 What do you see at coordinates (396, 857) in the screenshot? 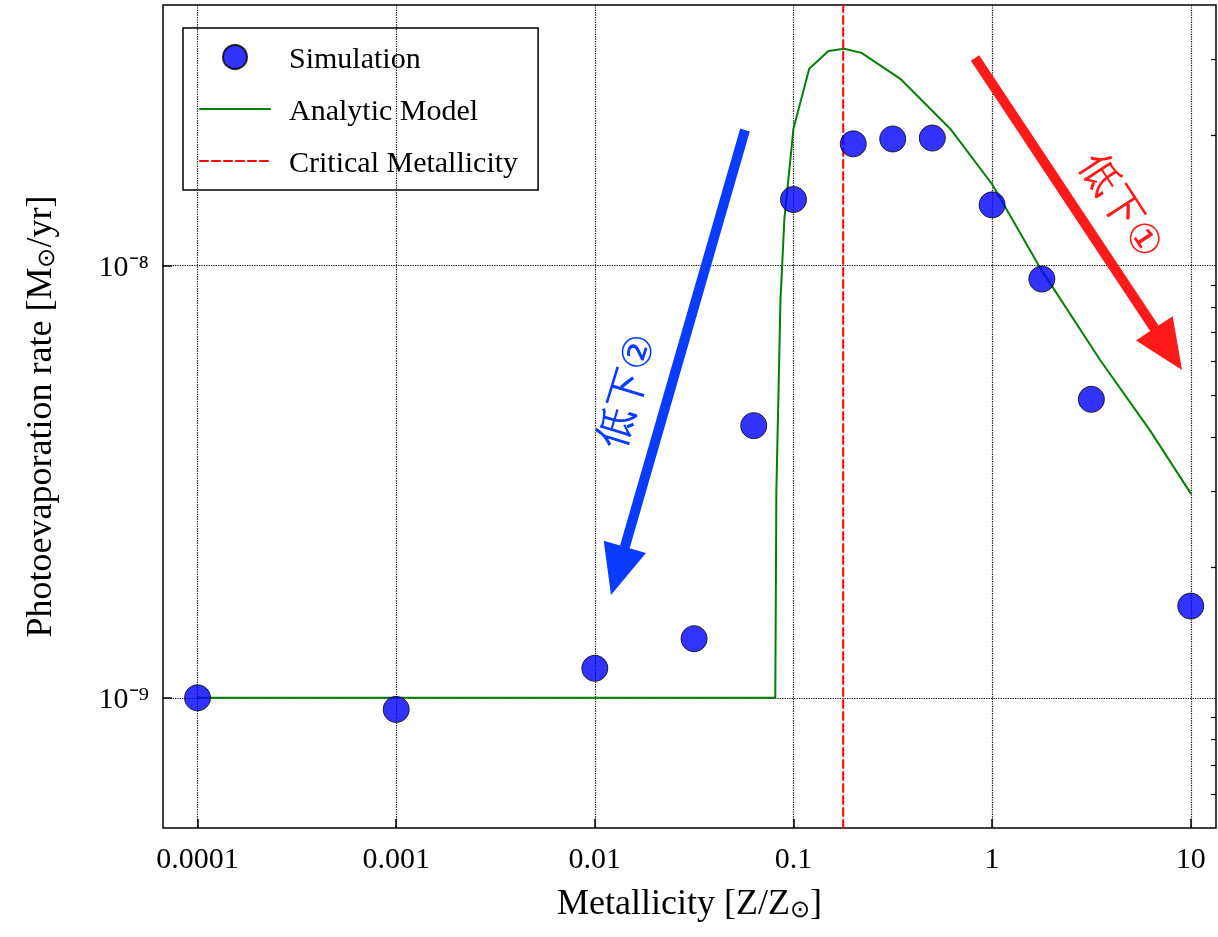
I see `x-tick-label: 0.001` at bounding box center [396, 857].